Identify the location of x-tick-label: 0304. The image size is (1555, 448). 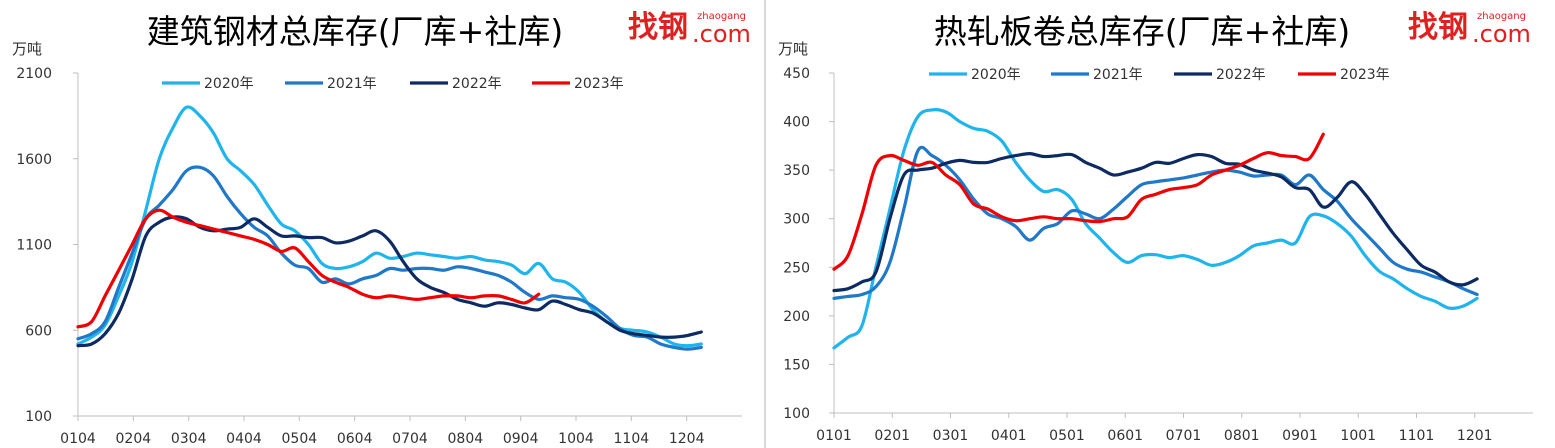
(189, 439).